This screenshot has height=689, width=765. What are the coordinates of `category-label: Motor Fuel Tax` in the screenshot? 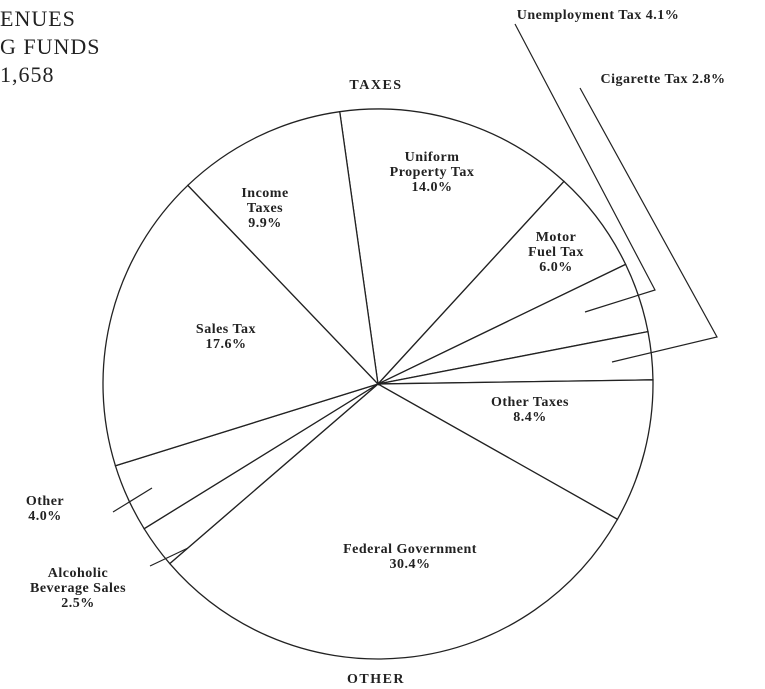 It's located at (556, 245).